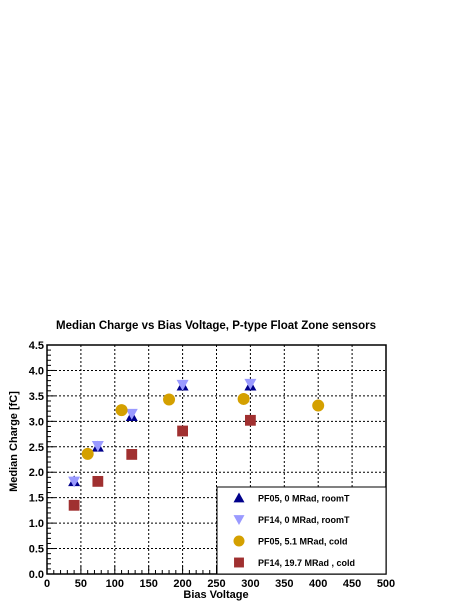 This screenshot has width=468, height=605. Describe the element at coordinates (36, 550) in the screenshot. I see `y-tick-label: 0.5` at that location.